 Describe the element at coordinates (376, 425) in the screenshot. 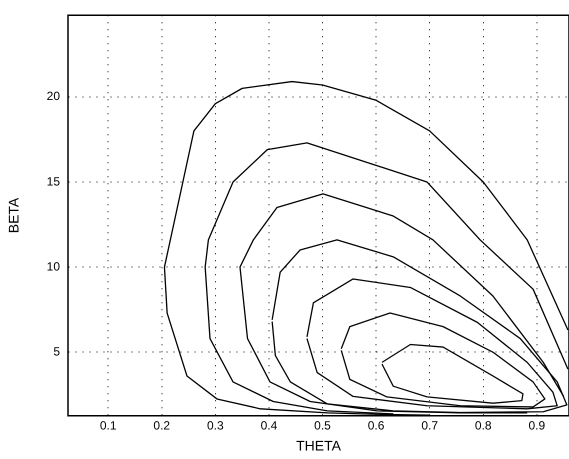

I see `x-tick-label: 0.6` at that location.